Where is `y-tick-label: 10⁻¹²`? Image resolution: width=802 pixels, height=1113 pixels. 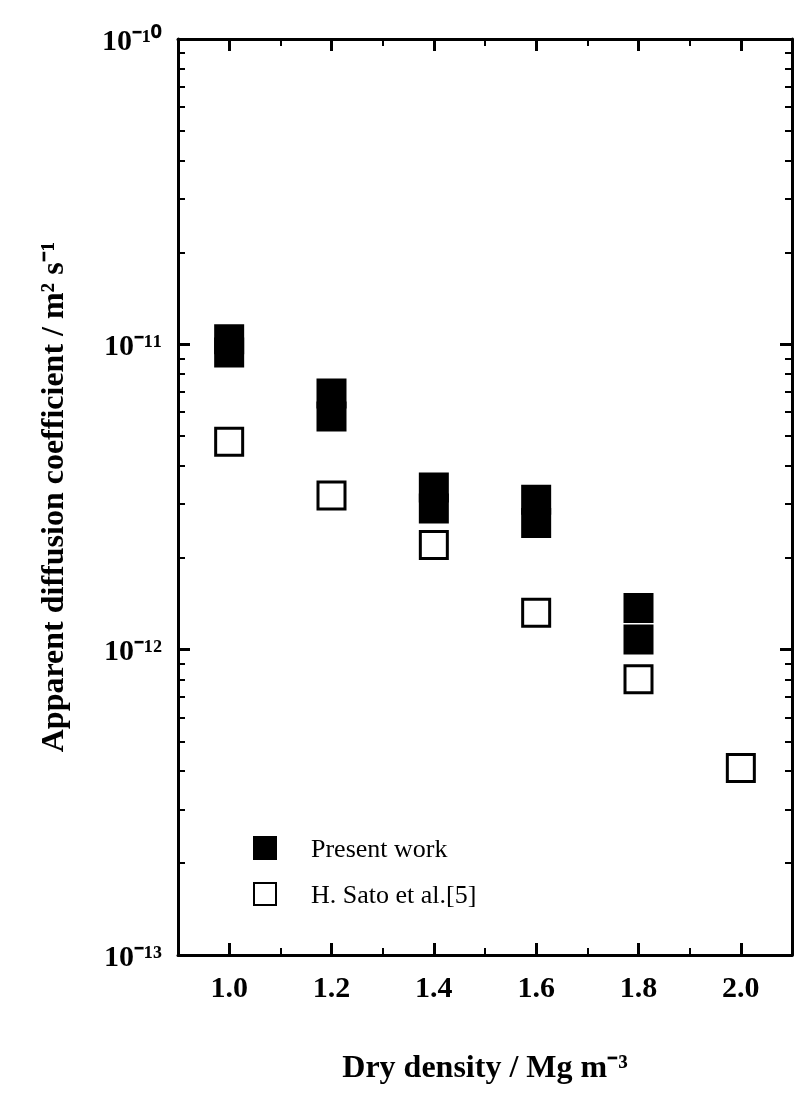
y-tick-label: 10⁻¹² is located at coordinates (133, 650).